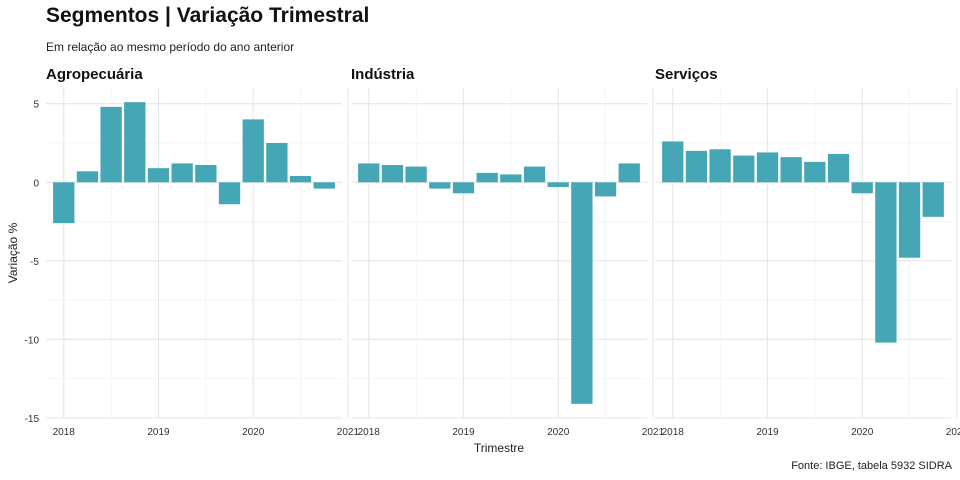 The height and width of the screenshot is (480, 960). I want to click on facet-title: Indústria, so click(383, 74).